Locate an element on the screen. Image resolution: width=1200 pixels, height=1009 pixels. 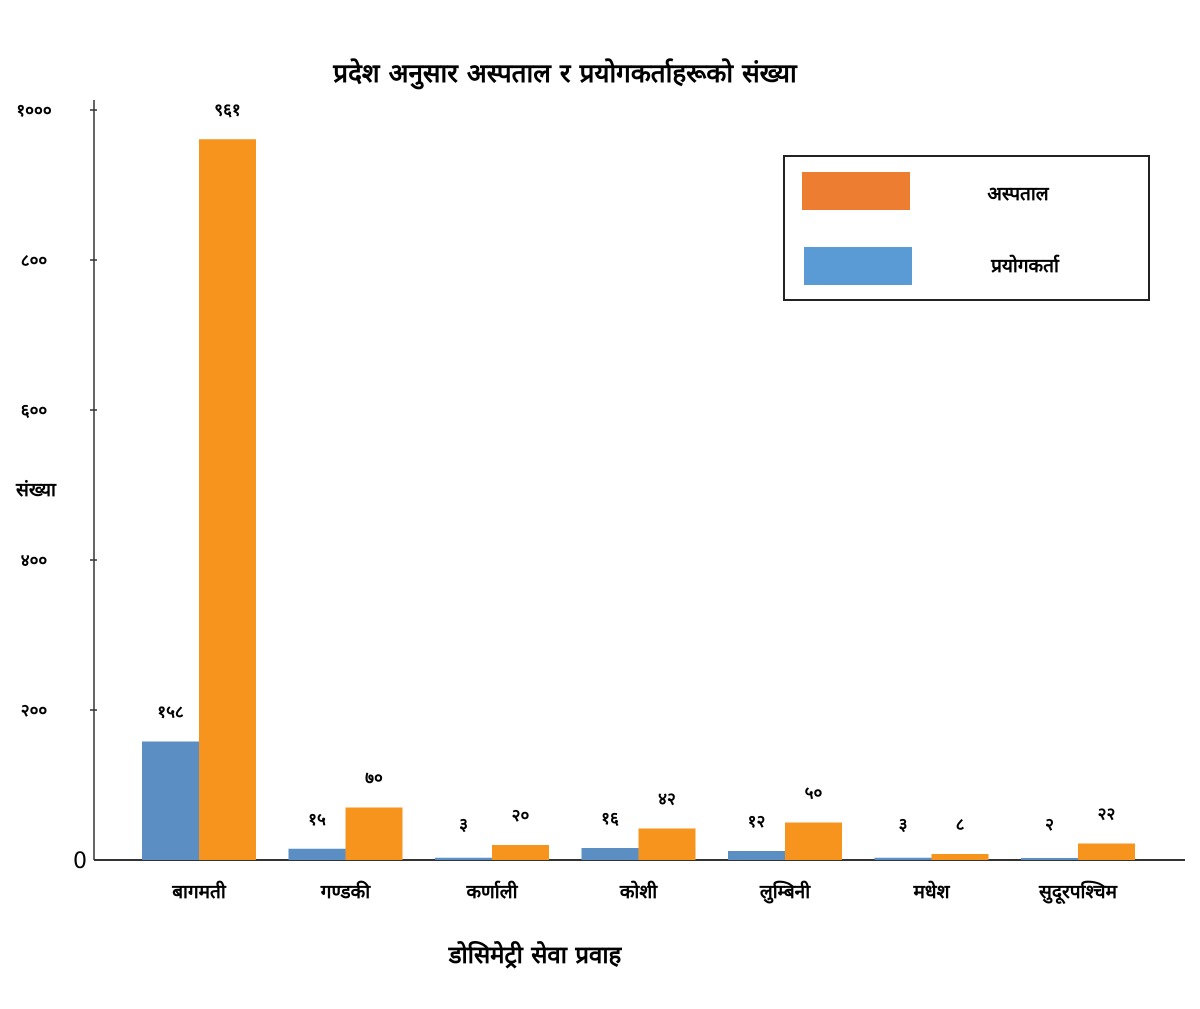
y-tick-label: ४०० is located at coordinates (34, 561).